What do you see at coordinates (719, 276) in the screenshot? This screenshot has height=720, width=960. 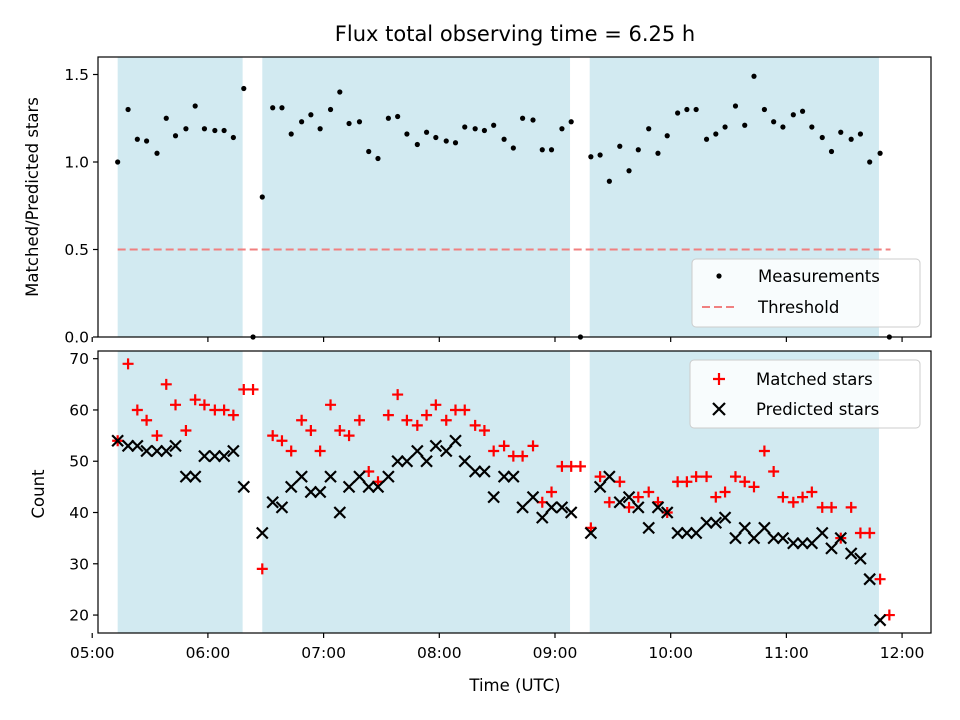 I see `legend-measurement-marker` at bounding box center [719, 276].